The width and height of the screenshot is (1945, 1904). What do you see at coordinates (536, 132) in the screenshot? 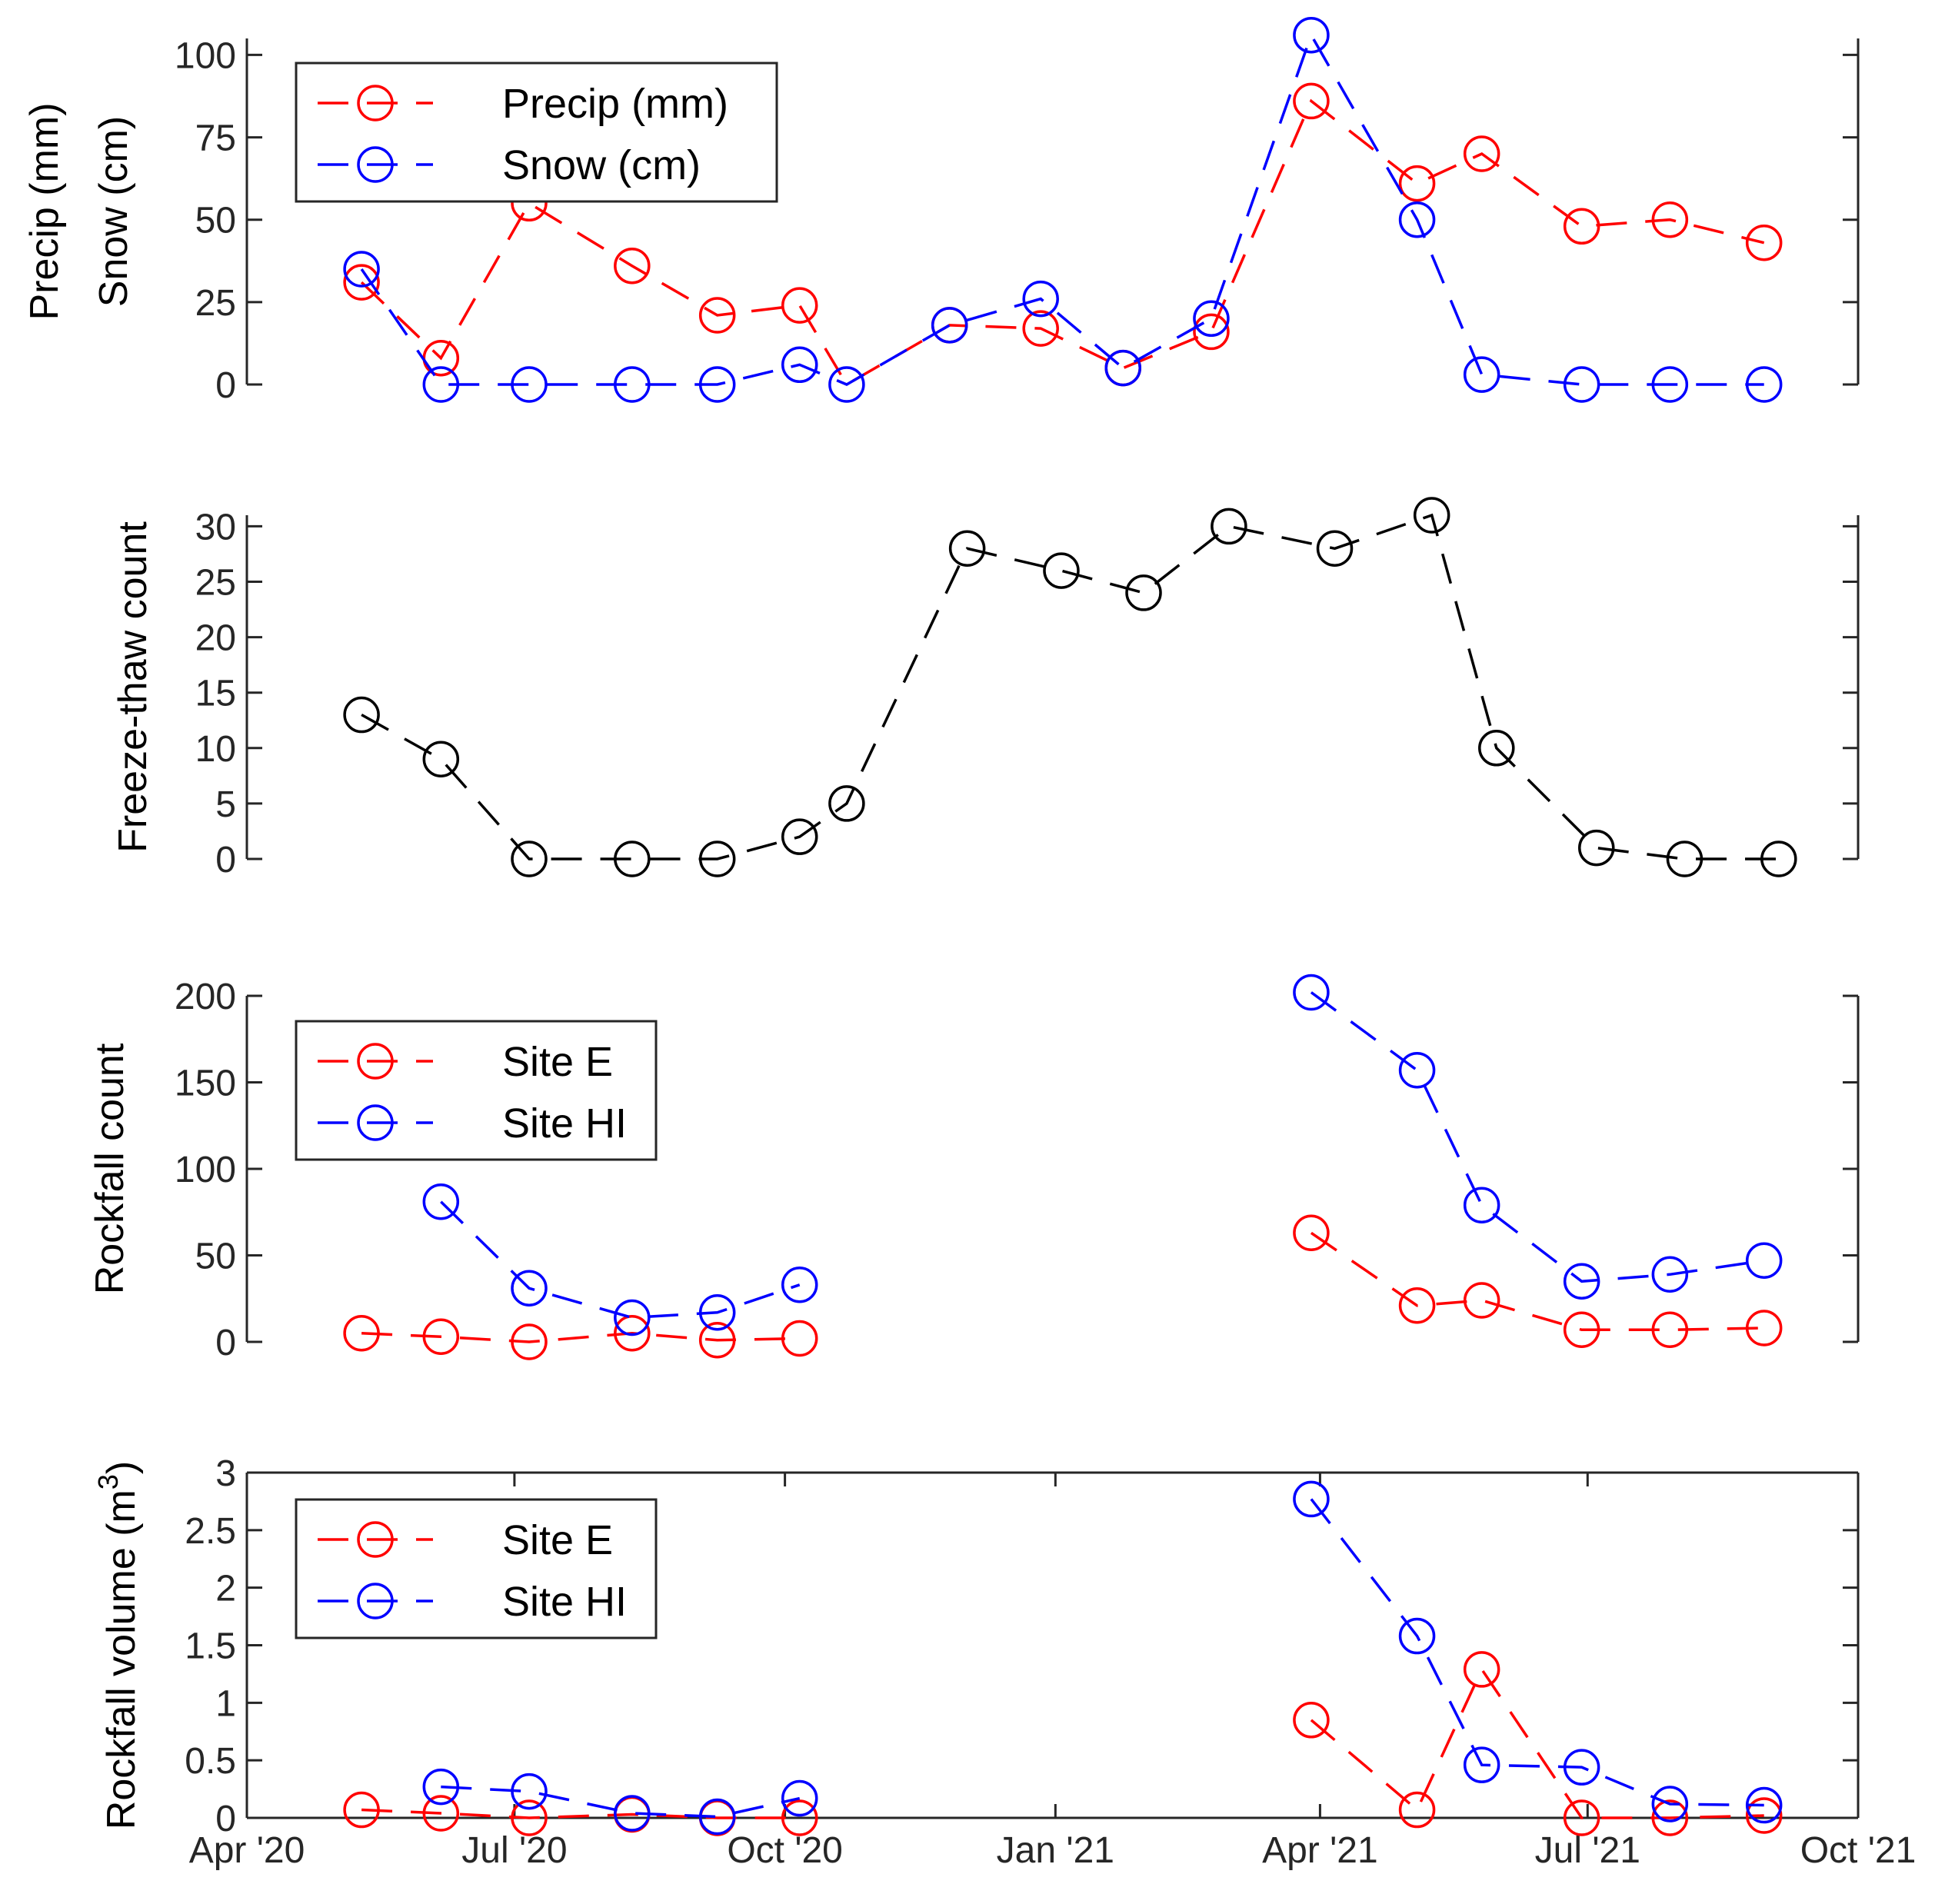
I see `legend: Precip (mm) Snow (cm)` at bounding box center [536, 132].